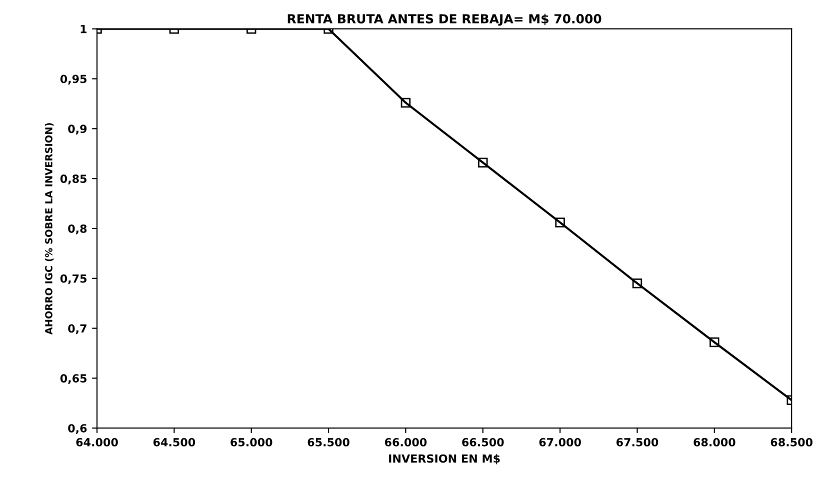  Describe the element at coordinates (77, 429) in the screenshot. I see `y-tick-label: 0,6` at that location.